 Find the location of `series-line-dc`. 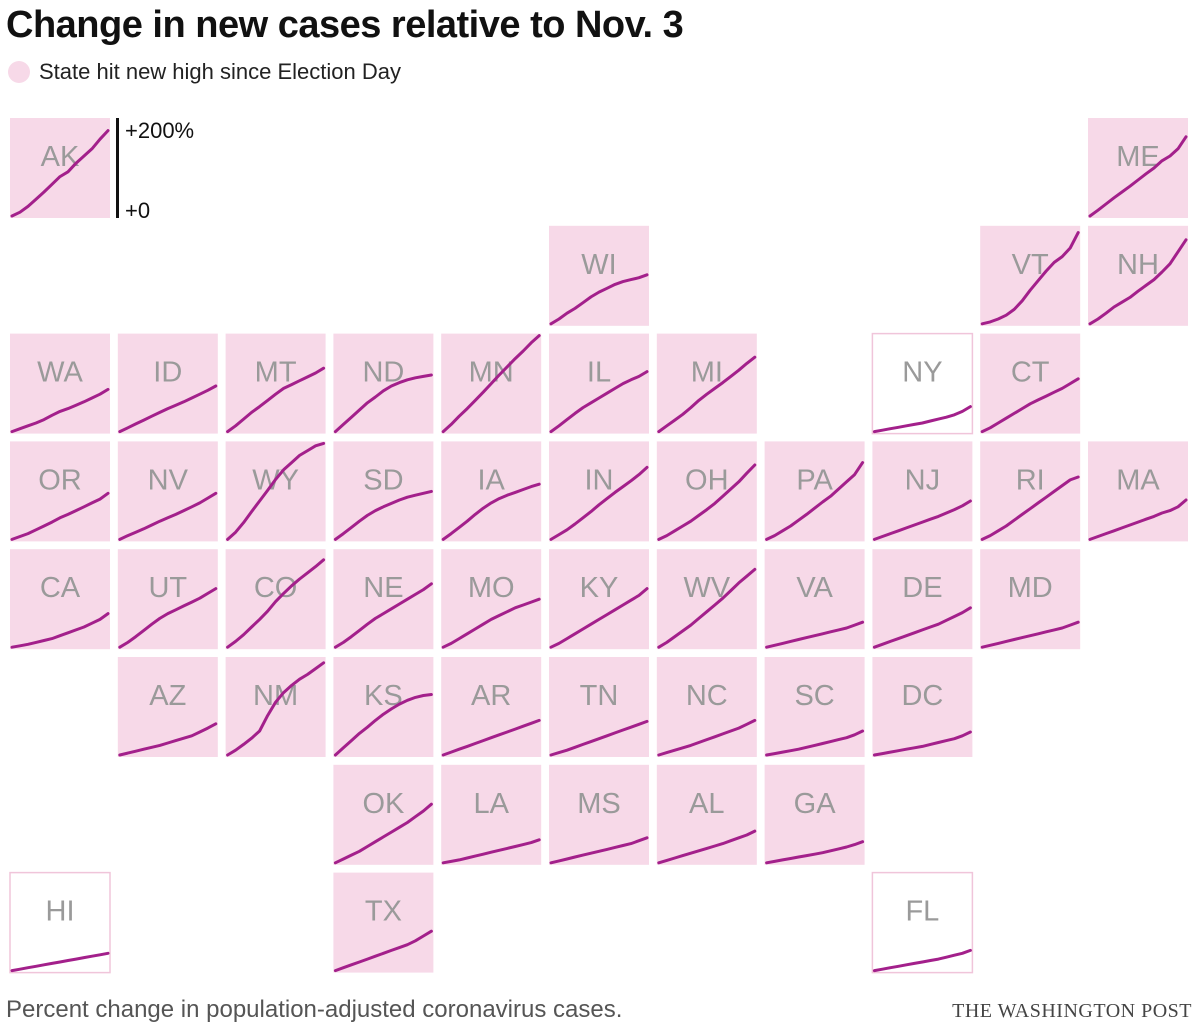

series-line-dc is located at coordinates (922, 743).